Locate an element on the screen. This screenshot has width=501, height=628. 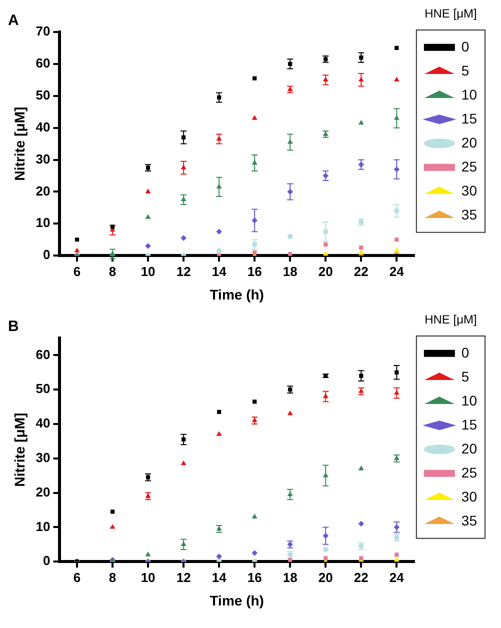
y-tick-label: 70 is located at coordinates (43, 31).